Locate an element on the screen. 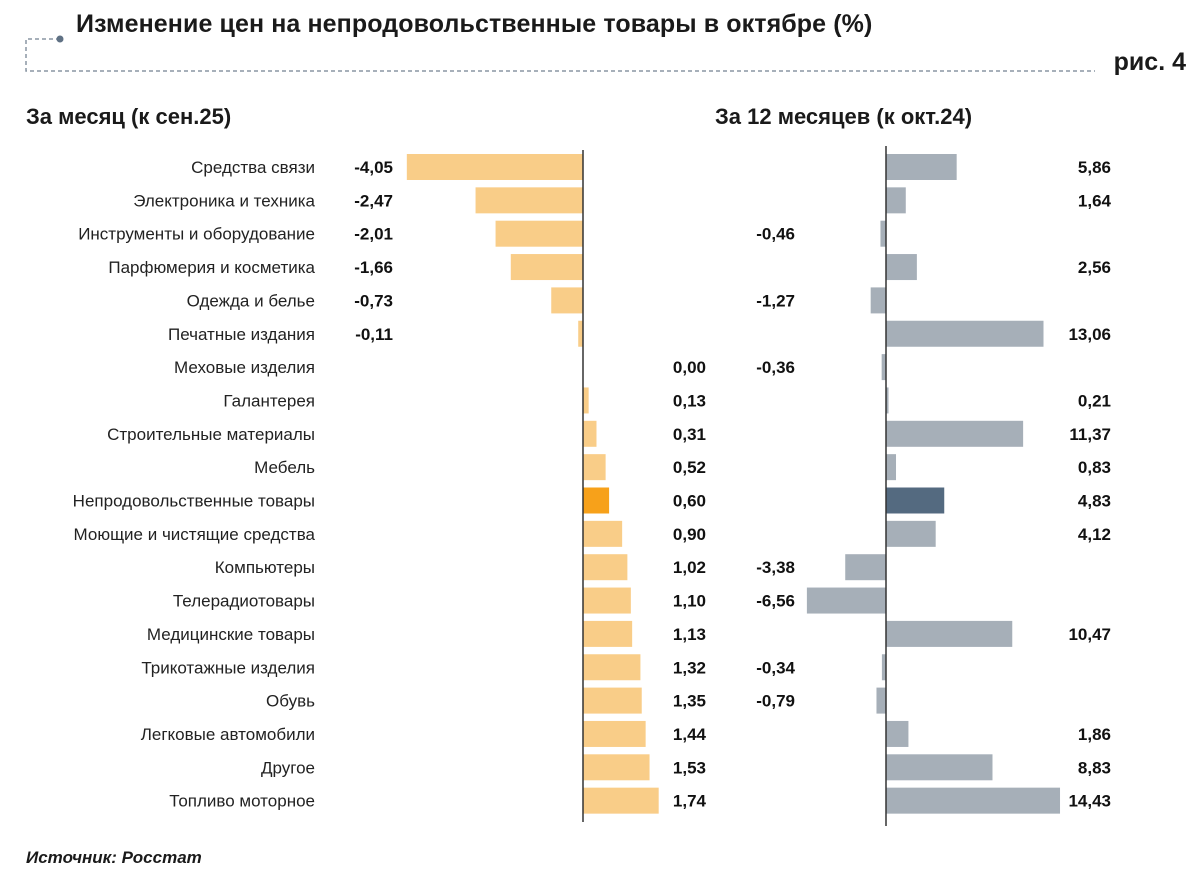 The image size is (1200, 883). month-value-label: -0,73 is located at coordinates (373, 300).